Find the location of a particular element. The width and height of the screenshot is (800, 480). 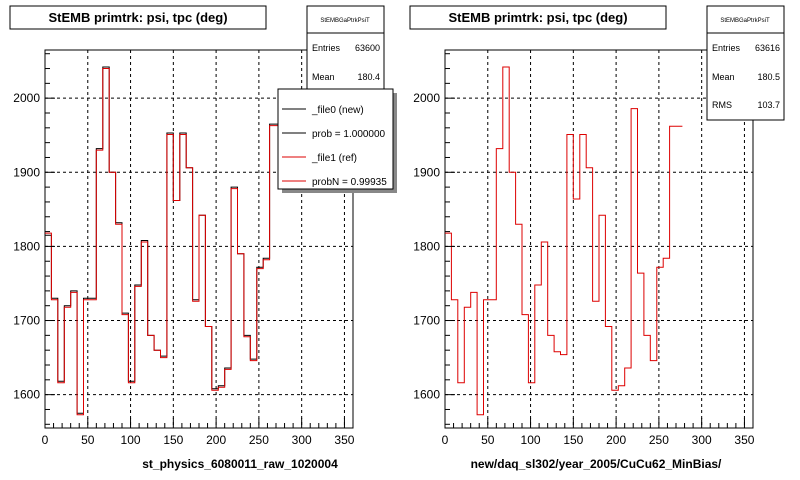

left-y-ticks: 1600 1700 1800 1900 2000 is located at coordinates (34, 239).